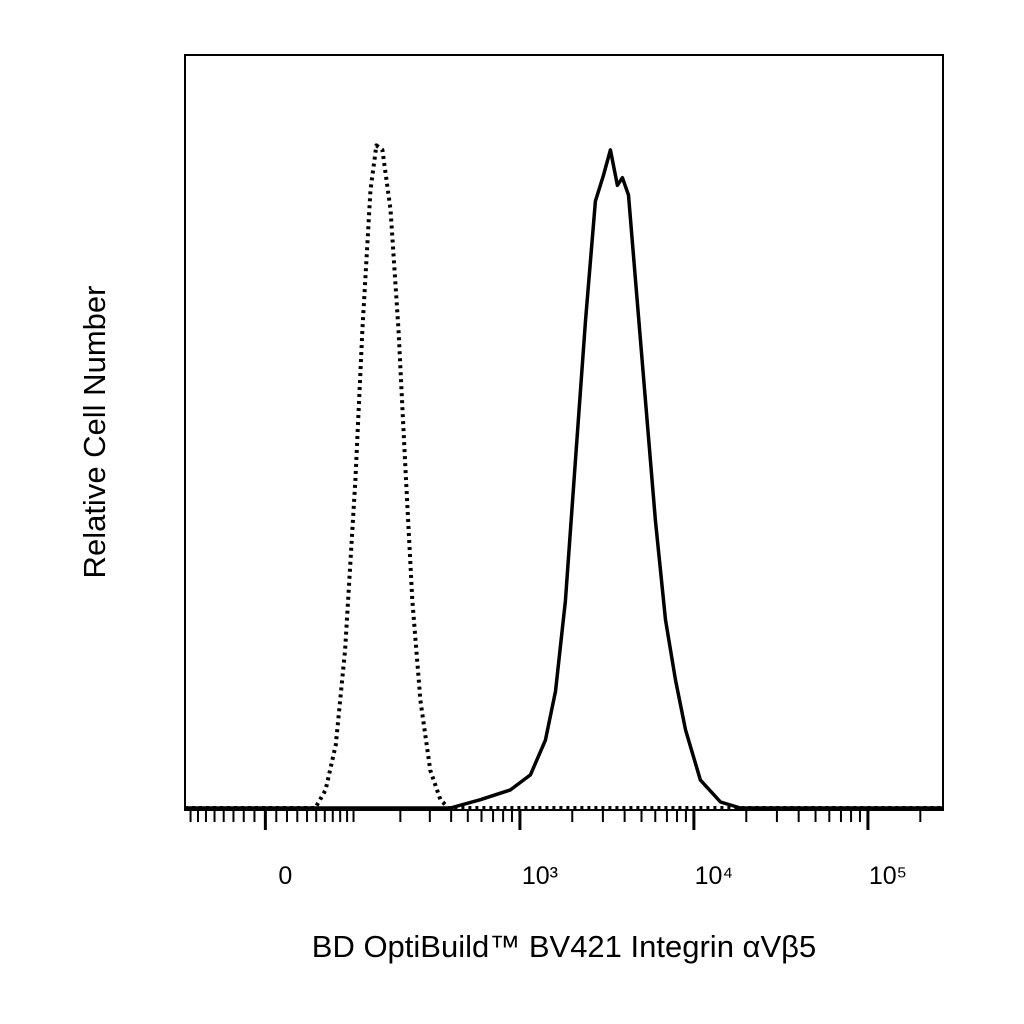  I want to click on x-tick-label: 10⁵, so click(888, 876).